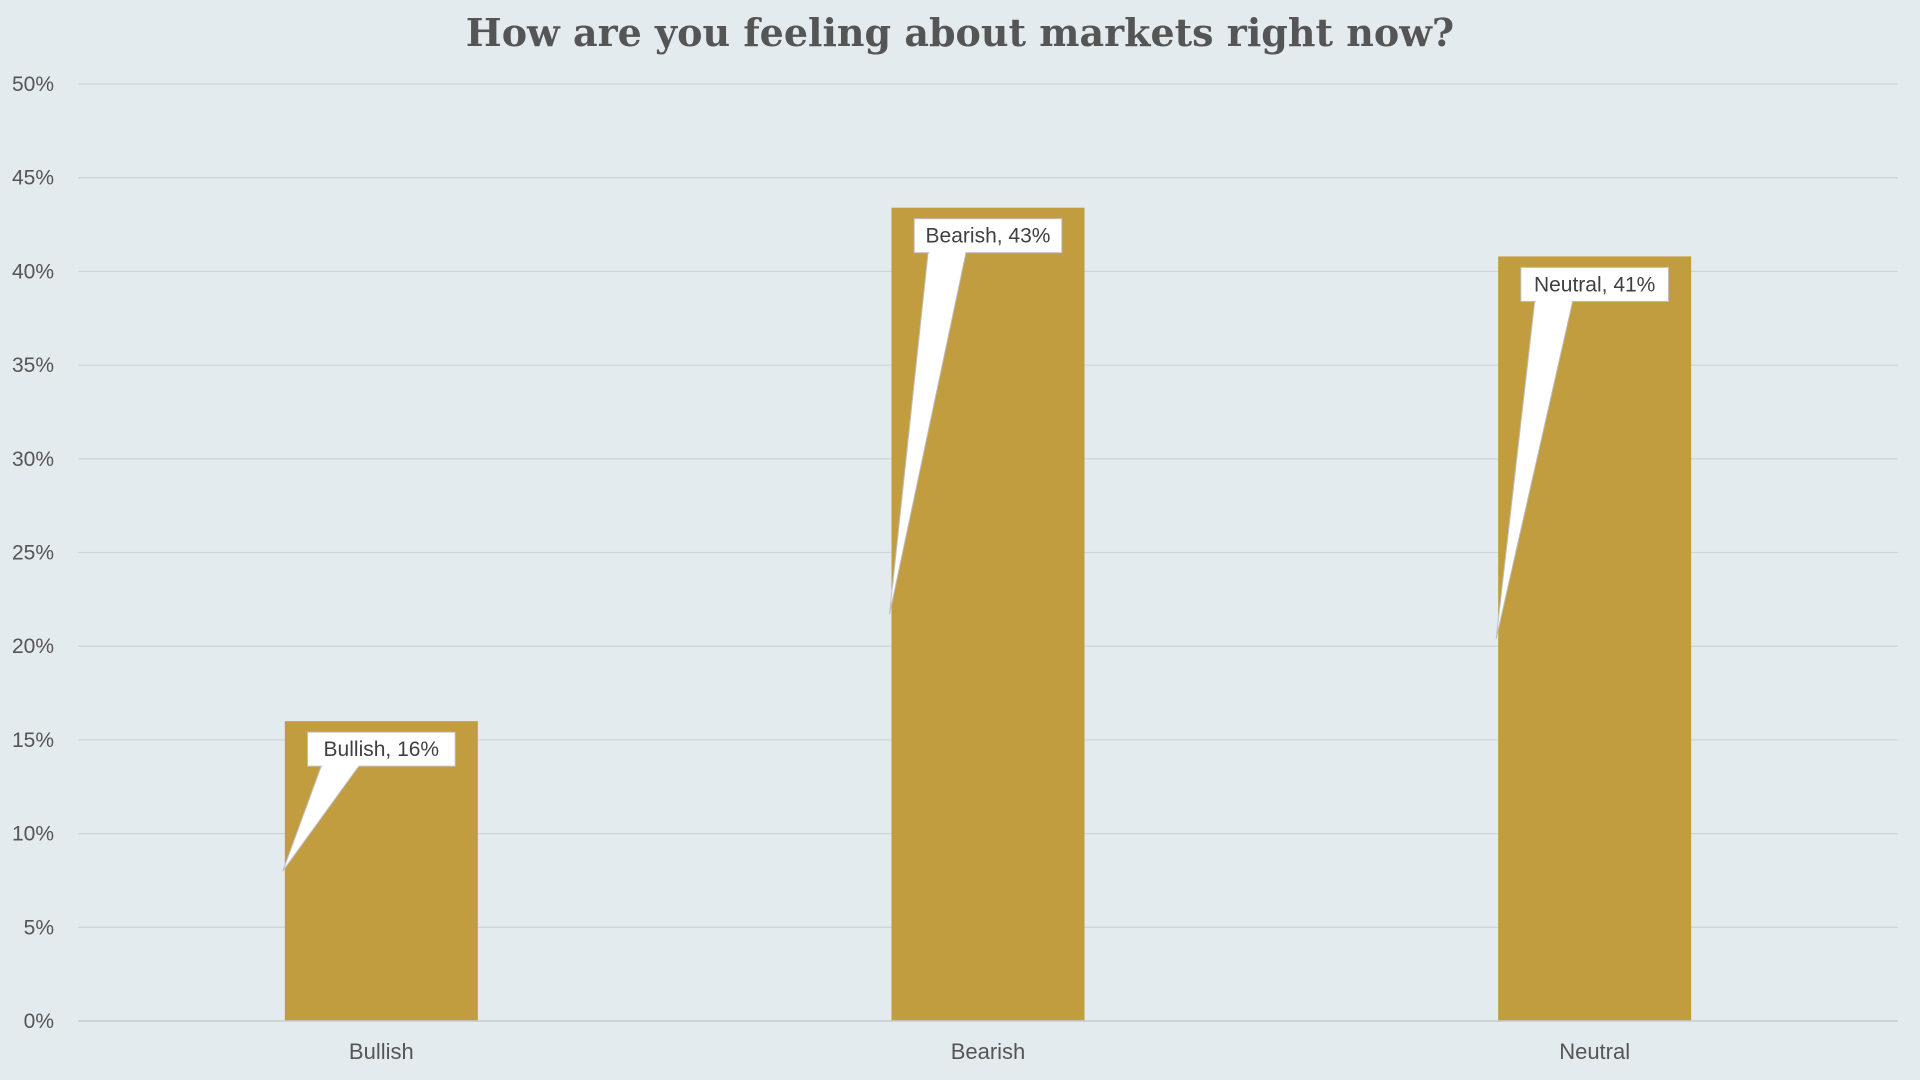 Image resolution: width=1920 pixels, height=1080 pixels. I want to click on data-label-callout: Bullish, 16%, so click(369, 801).